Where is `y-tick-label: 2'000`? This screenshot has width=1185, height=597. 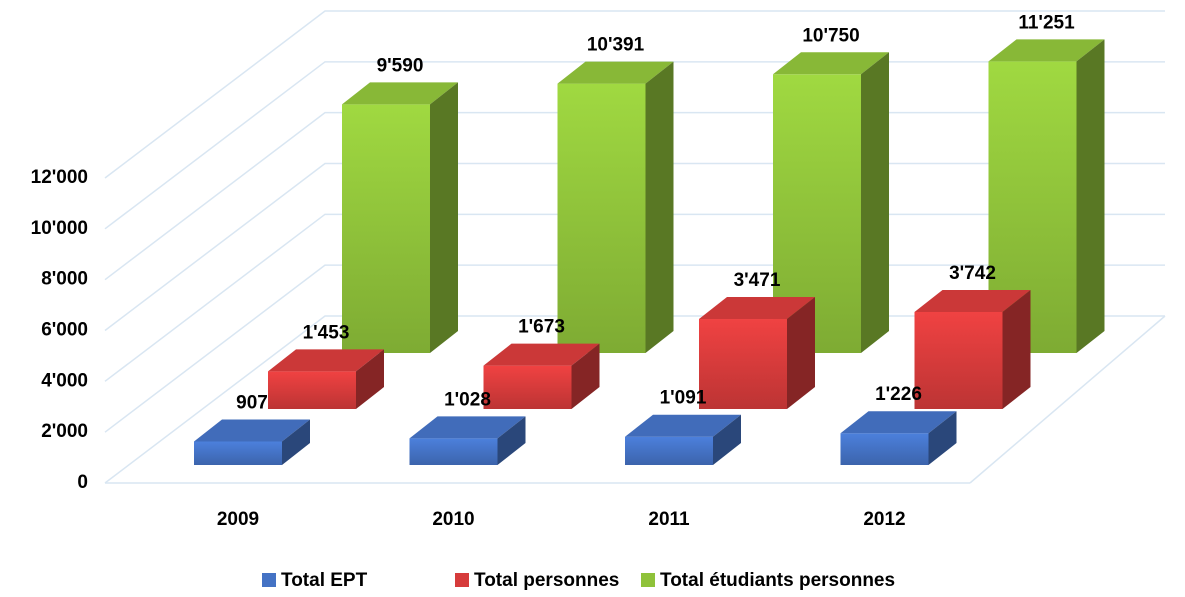 y-tick-label: 2'000 is located at coordinates (64, 431).